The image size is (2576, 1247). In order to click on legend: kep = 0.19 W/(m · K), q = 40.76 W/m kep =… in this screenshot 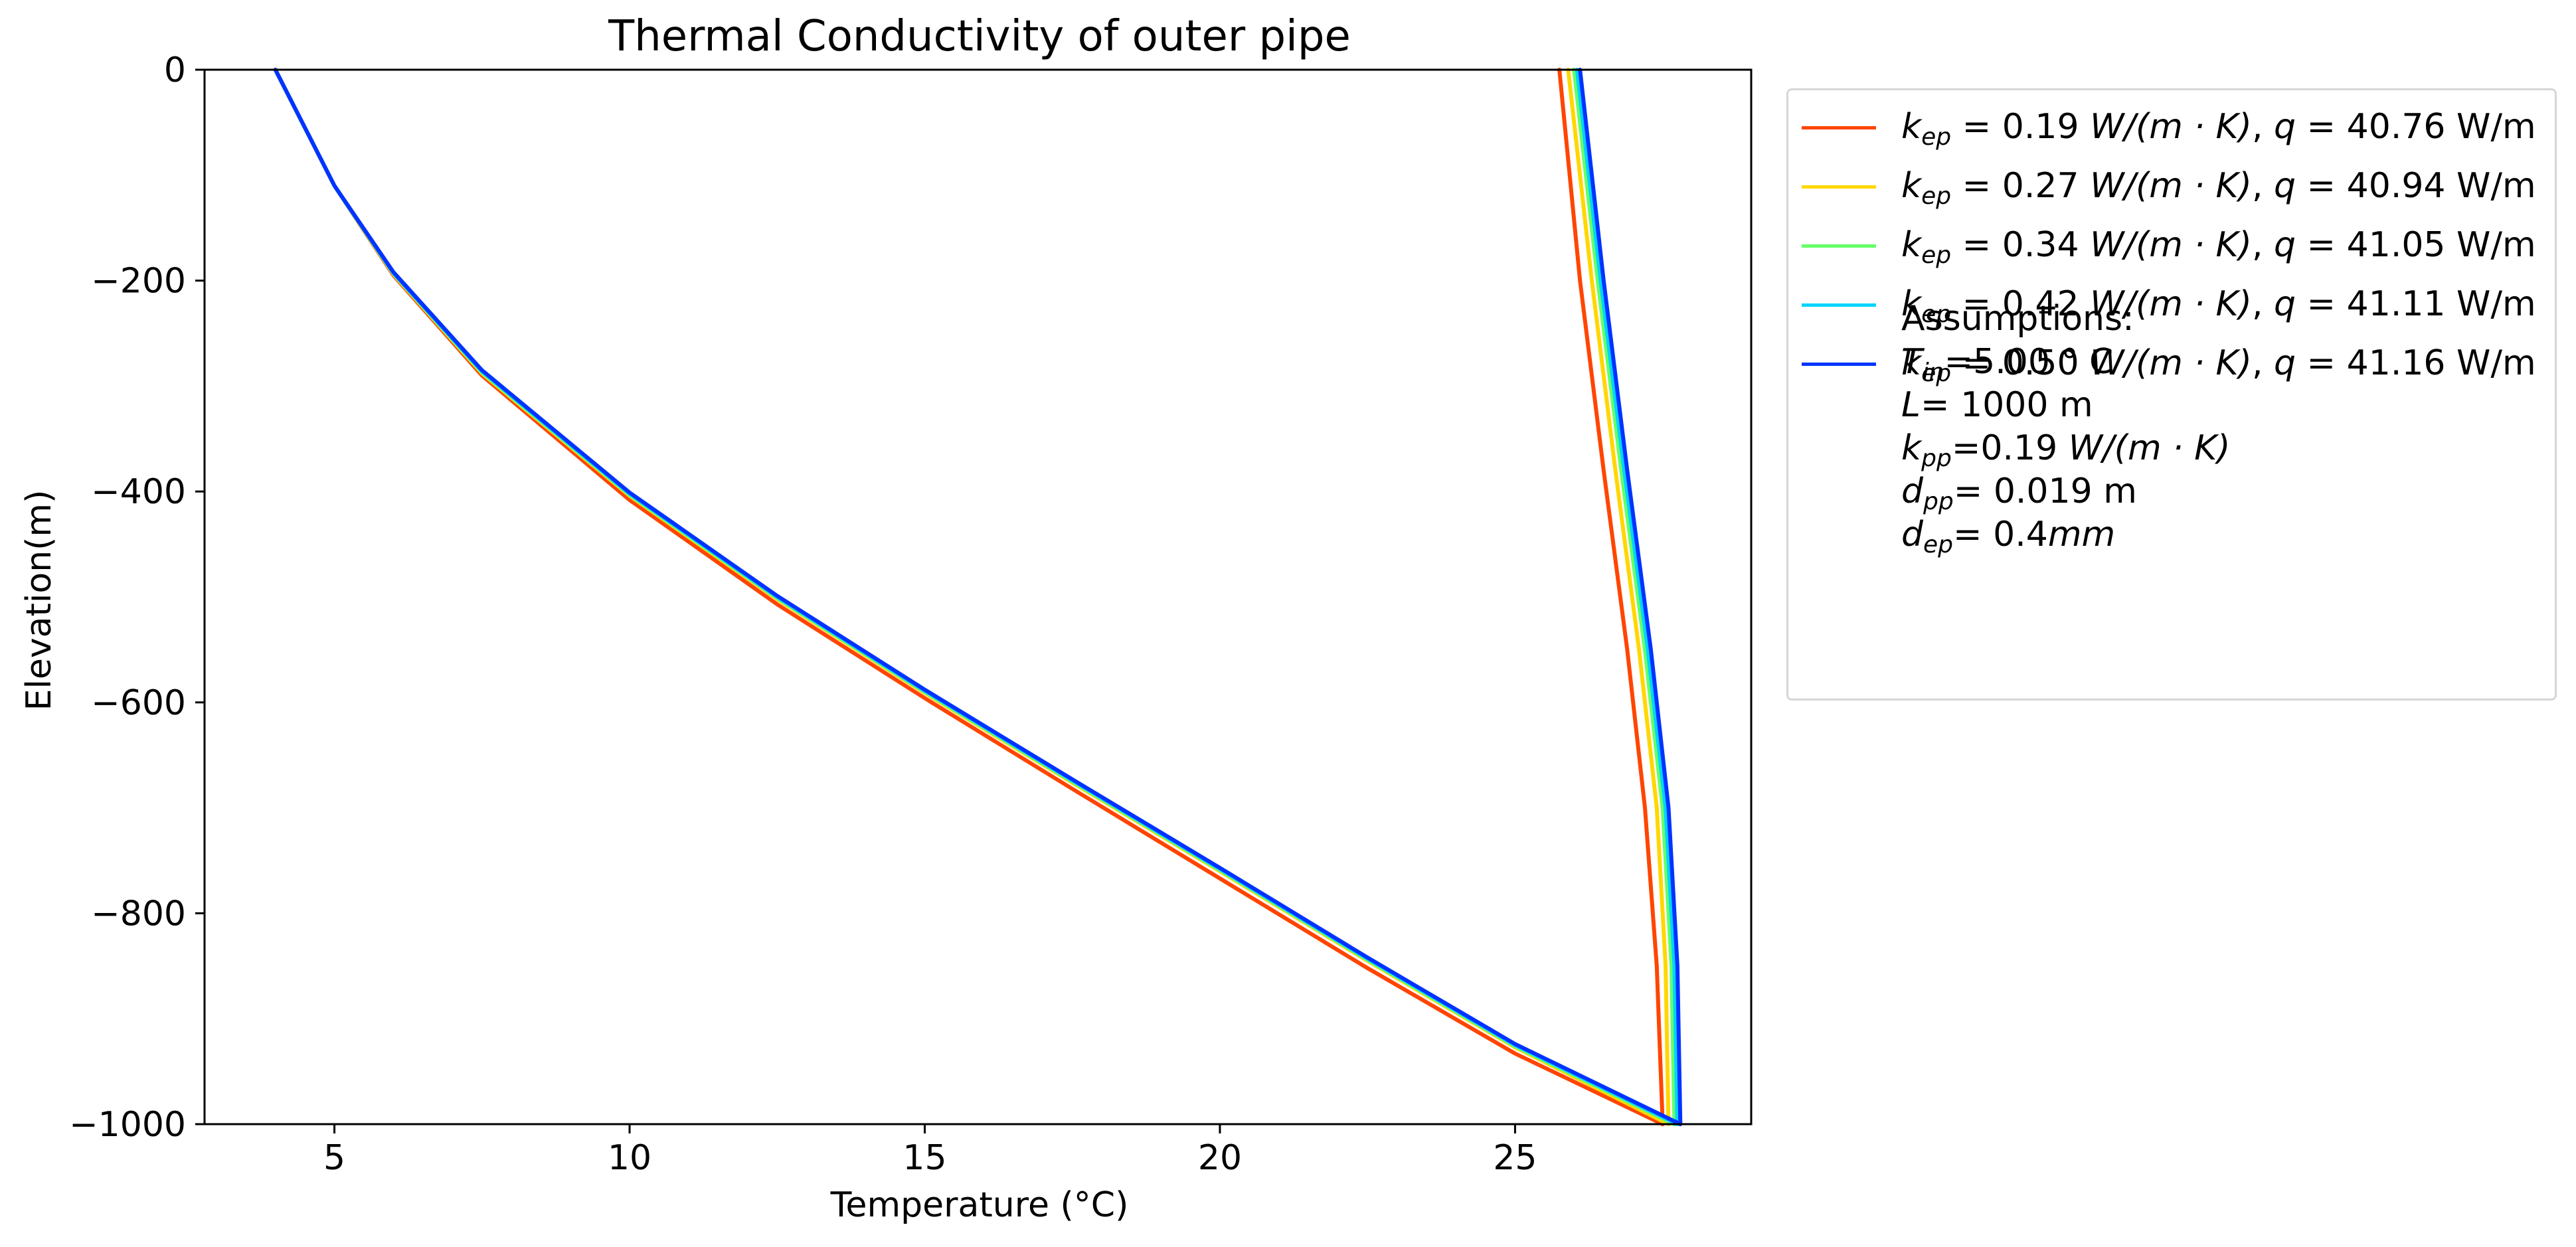, I will do `click(2171, 394)`.